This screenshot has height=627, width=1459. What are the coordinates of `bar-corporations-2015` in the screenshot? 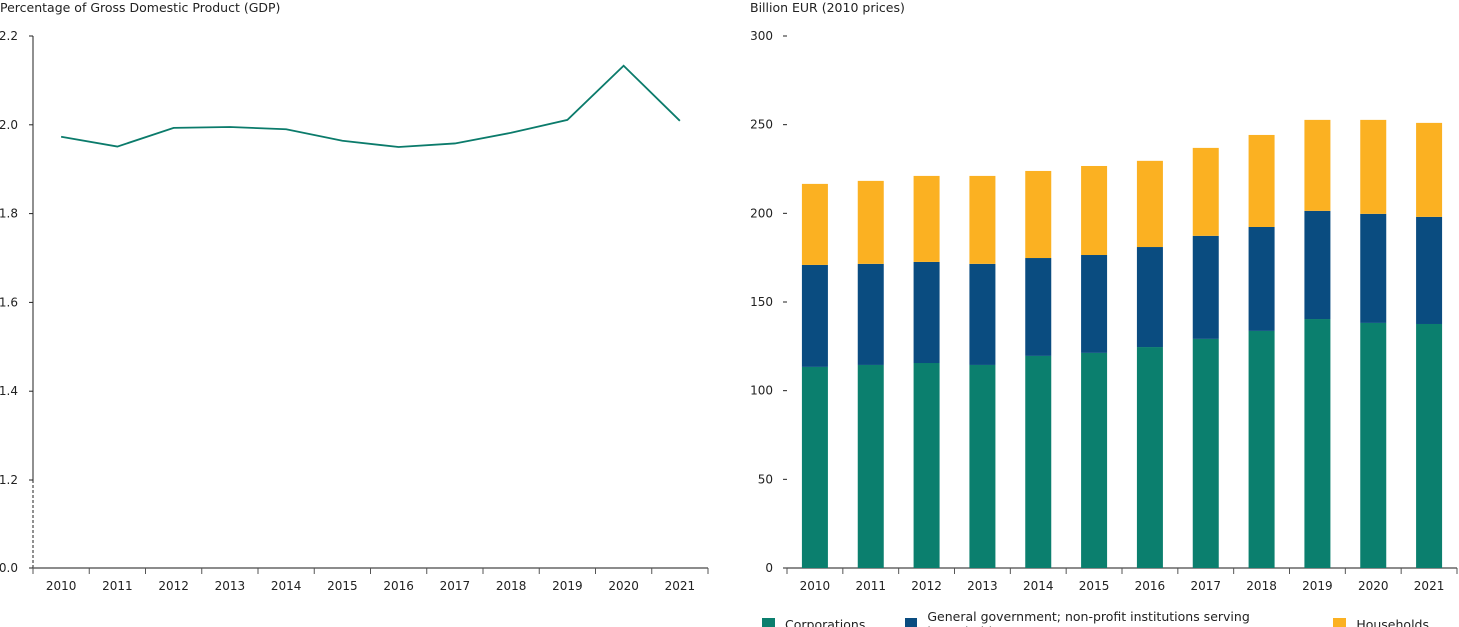 It's located at (1094, 460).